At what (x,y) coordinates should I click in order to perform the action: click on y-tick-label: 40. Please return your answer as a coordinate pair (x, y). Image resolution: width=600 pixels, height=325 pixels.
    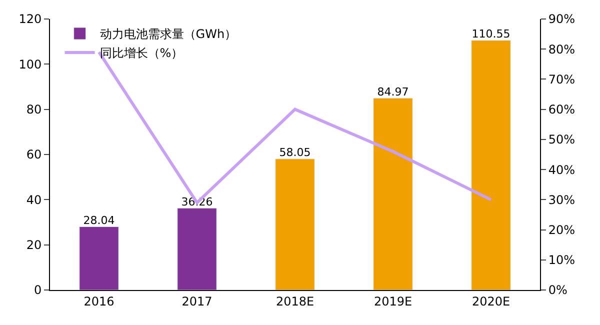
    Looking at the image, I should click on (34, 199).